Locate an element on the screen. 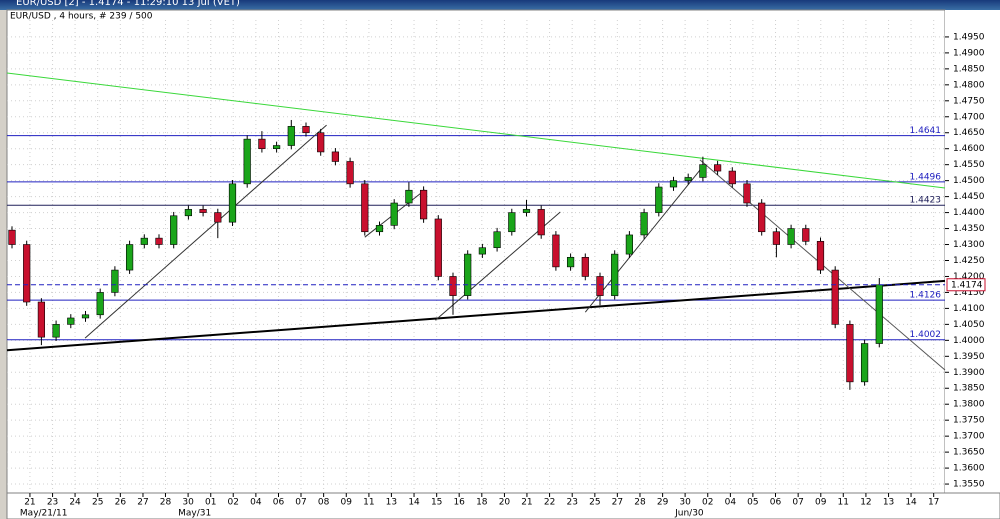 The height and width of the screenshot is (519, 1000). x-tick-label: 16 is located at coordinates (459, 503).